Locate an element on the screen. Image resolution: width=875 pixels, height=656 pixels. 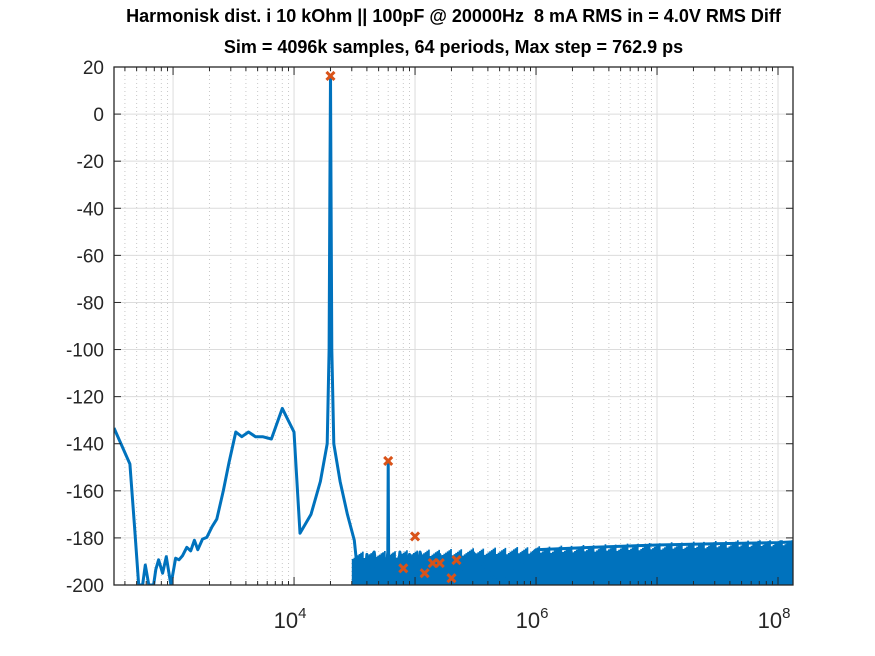
y-tick-label: -20 is located at coordinates (90, 162).